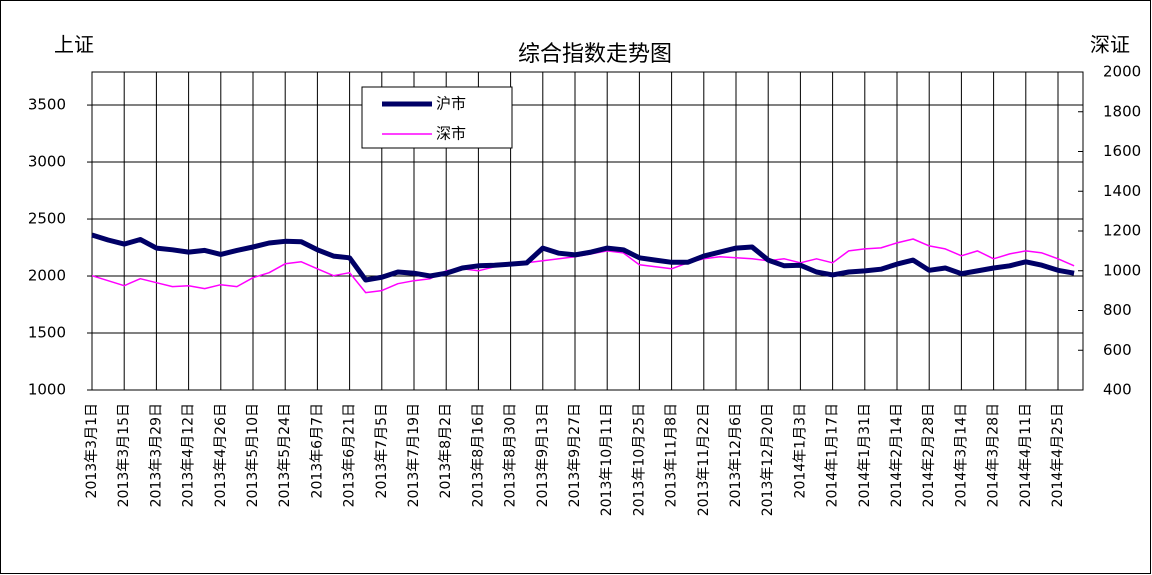 The image size is (1152, 575). What do you see at coordinates (639, 459) in the screenshot?
I see `x-tick-label: 2013年10月25日` at bounding box center [639, 459].